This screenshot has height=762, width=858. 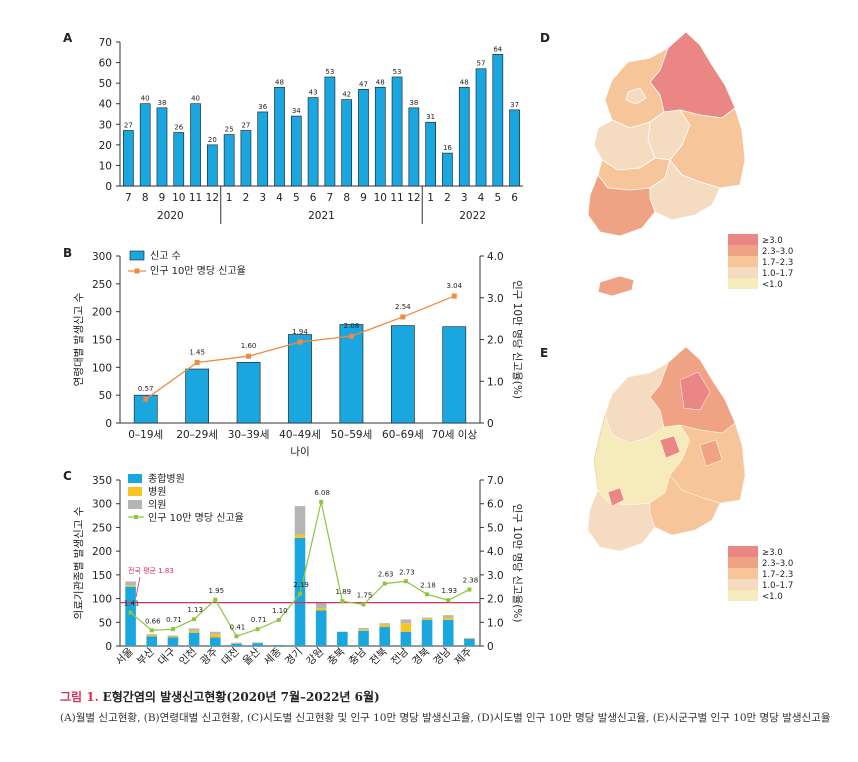 What do you see at coordinates (67, 253) in the screenshot?
I see `panel-b-letter: B` at bounding box center [67, 253].